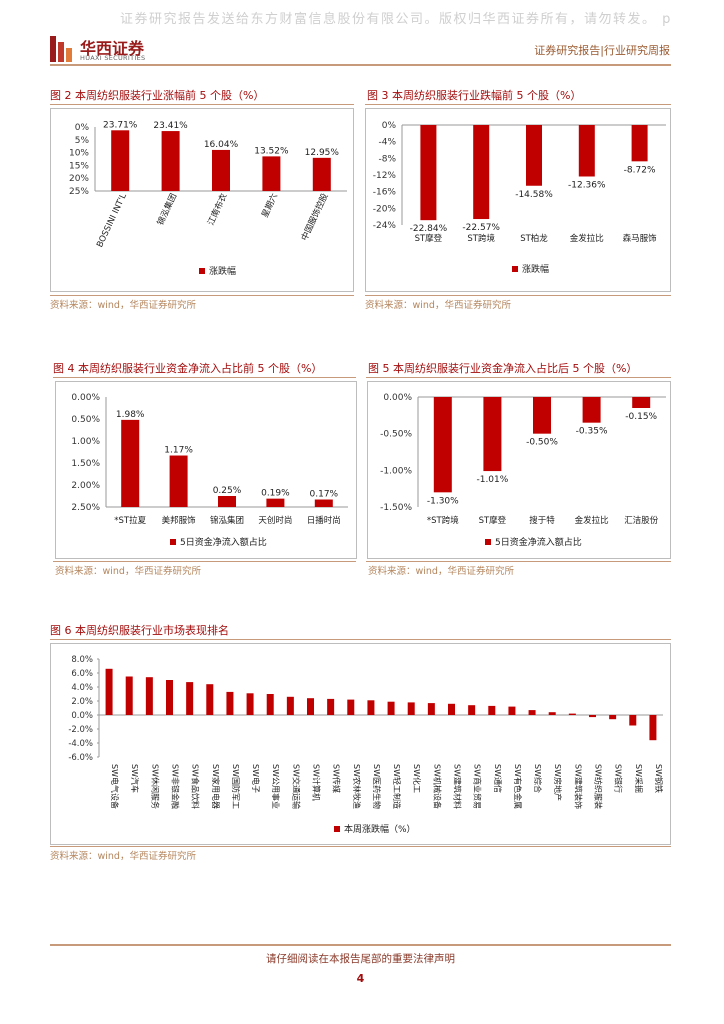  I want to click on category-label: SW商业贸易, so click(478, 786).